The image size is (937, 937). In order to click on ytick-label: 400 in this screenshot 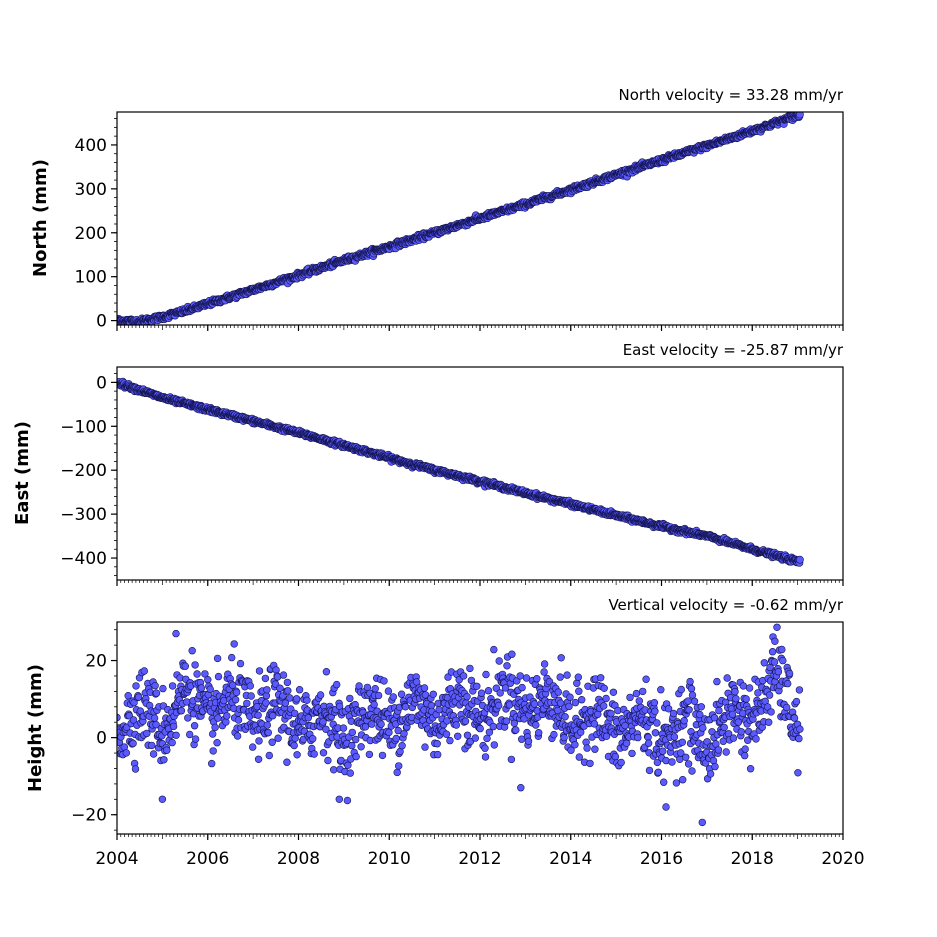, I will do `click(91, 146)`.